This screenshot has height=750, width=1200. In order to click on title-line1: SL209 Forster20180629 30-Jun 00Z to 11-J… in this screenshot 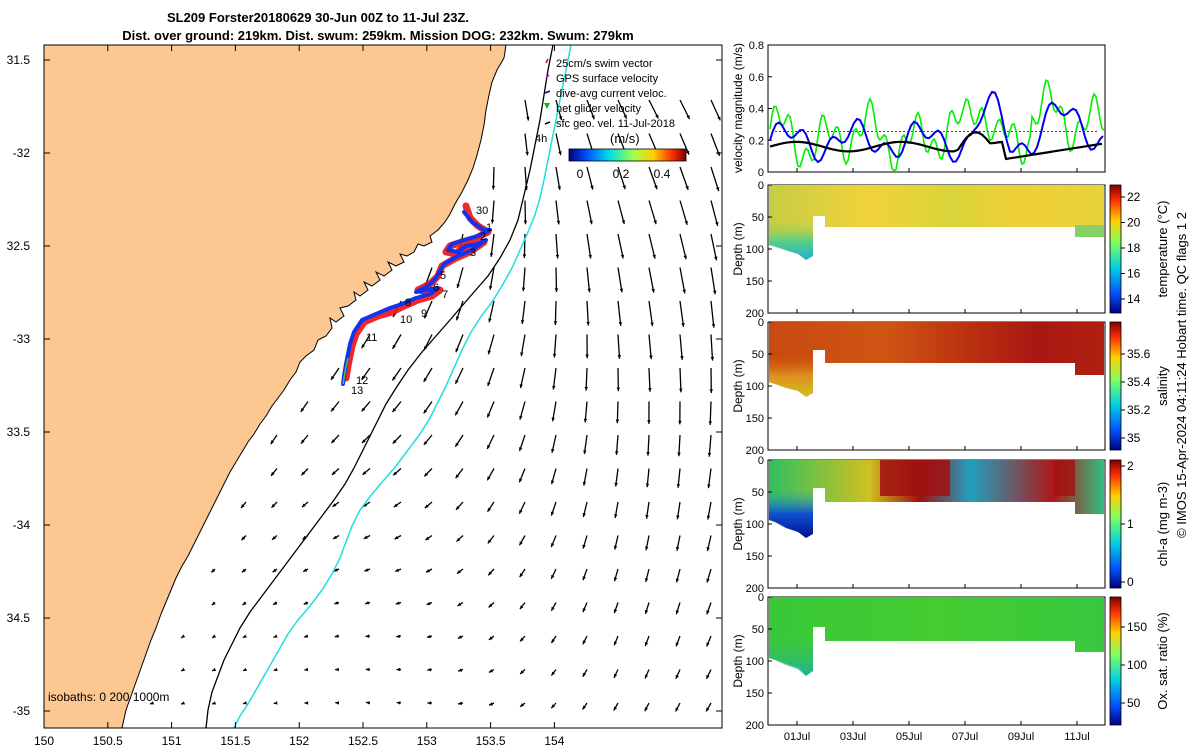, I will do `click(318, 17)`.